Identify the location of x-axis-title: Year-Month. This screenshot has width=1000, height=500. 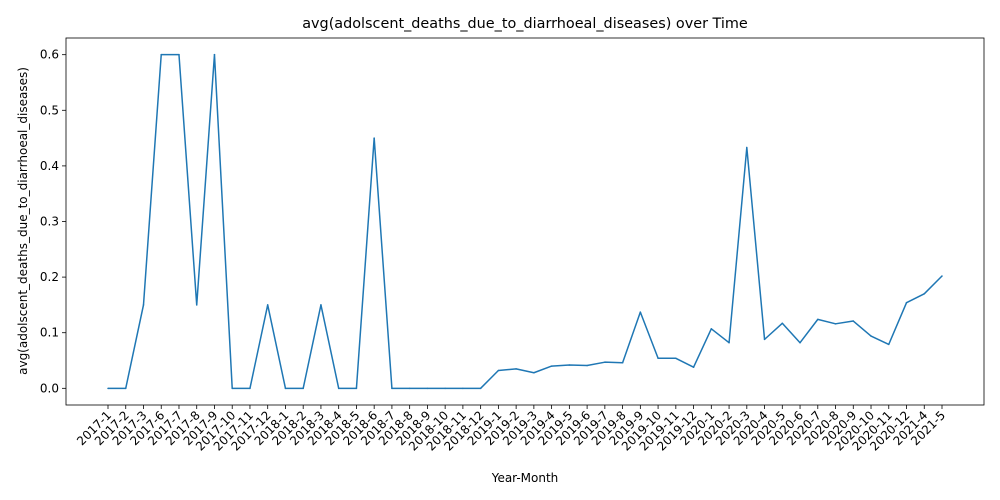
(525, 478).